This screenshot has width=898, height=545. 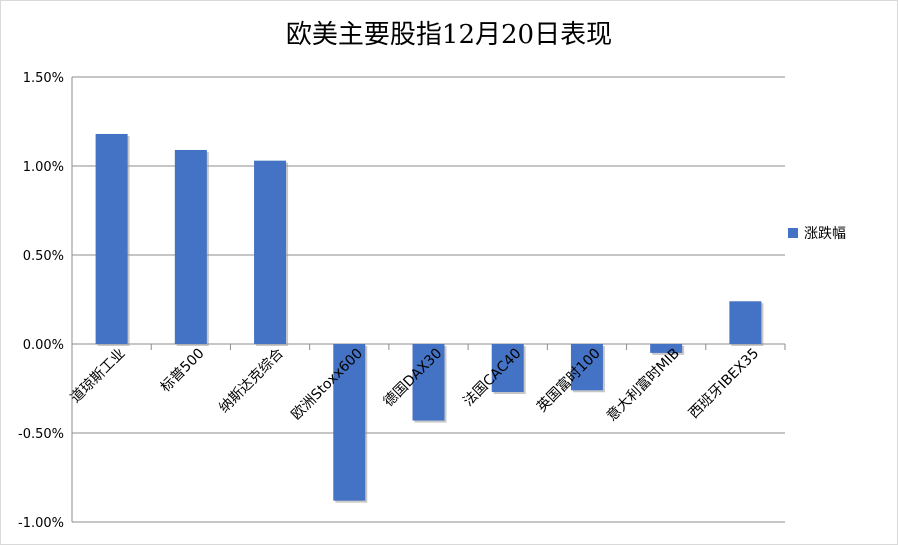 I want to click on y-tick-label: 0.50%, so click(x=43, y=256).